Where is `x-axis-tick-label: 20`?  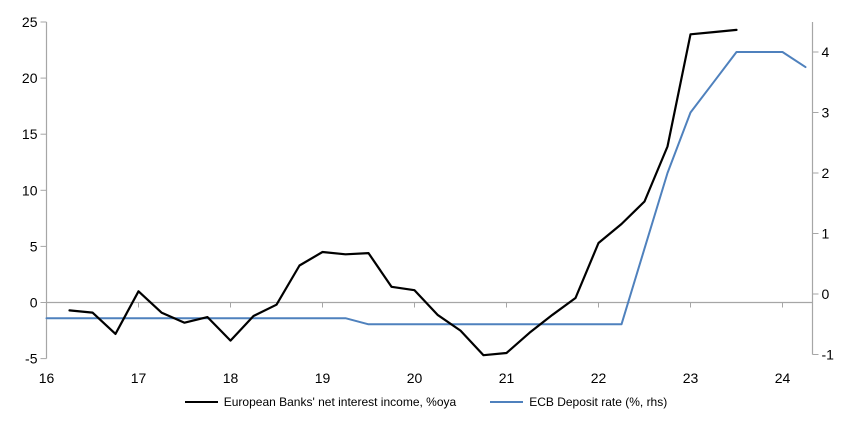
x-axis-tick-label: 20 is located at coordinates (415, 378).